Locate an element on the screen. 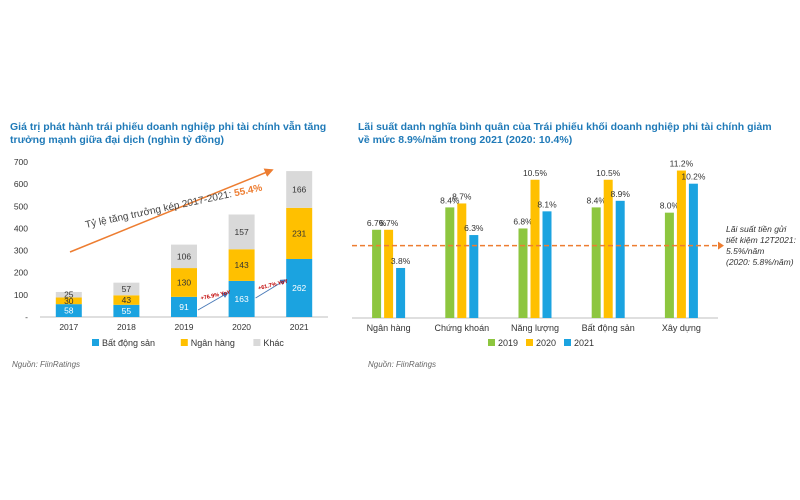 The width and height of the screenshot is (800, 500). yoy-arrow-2020 is located at coordinates (213, 301).